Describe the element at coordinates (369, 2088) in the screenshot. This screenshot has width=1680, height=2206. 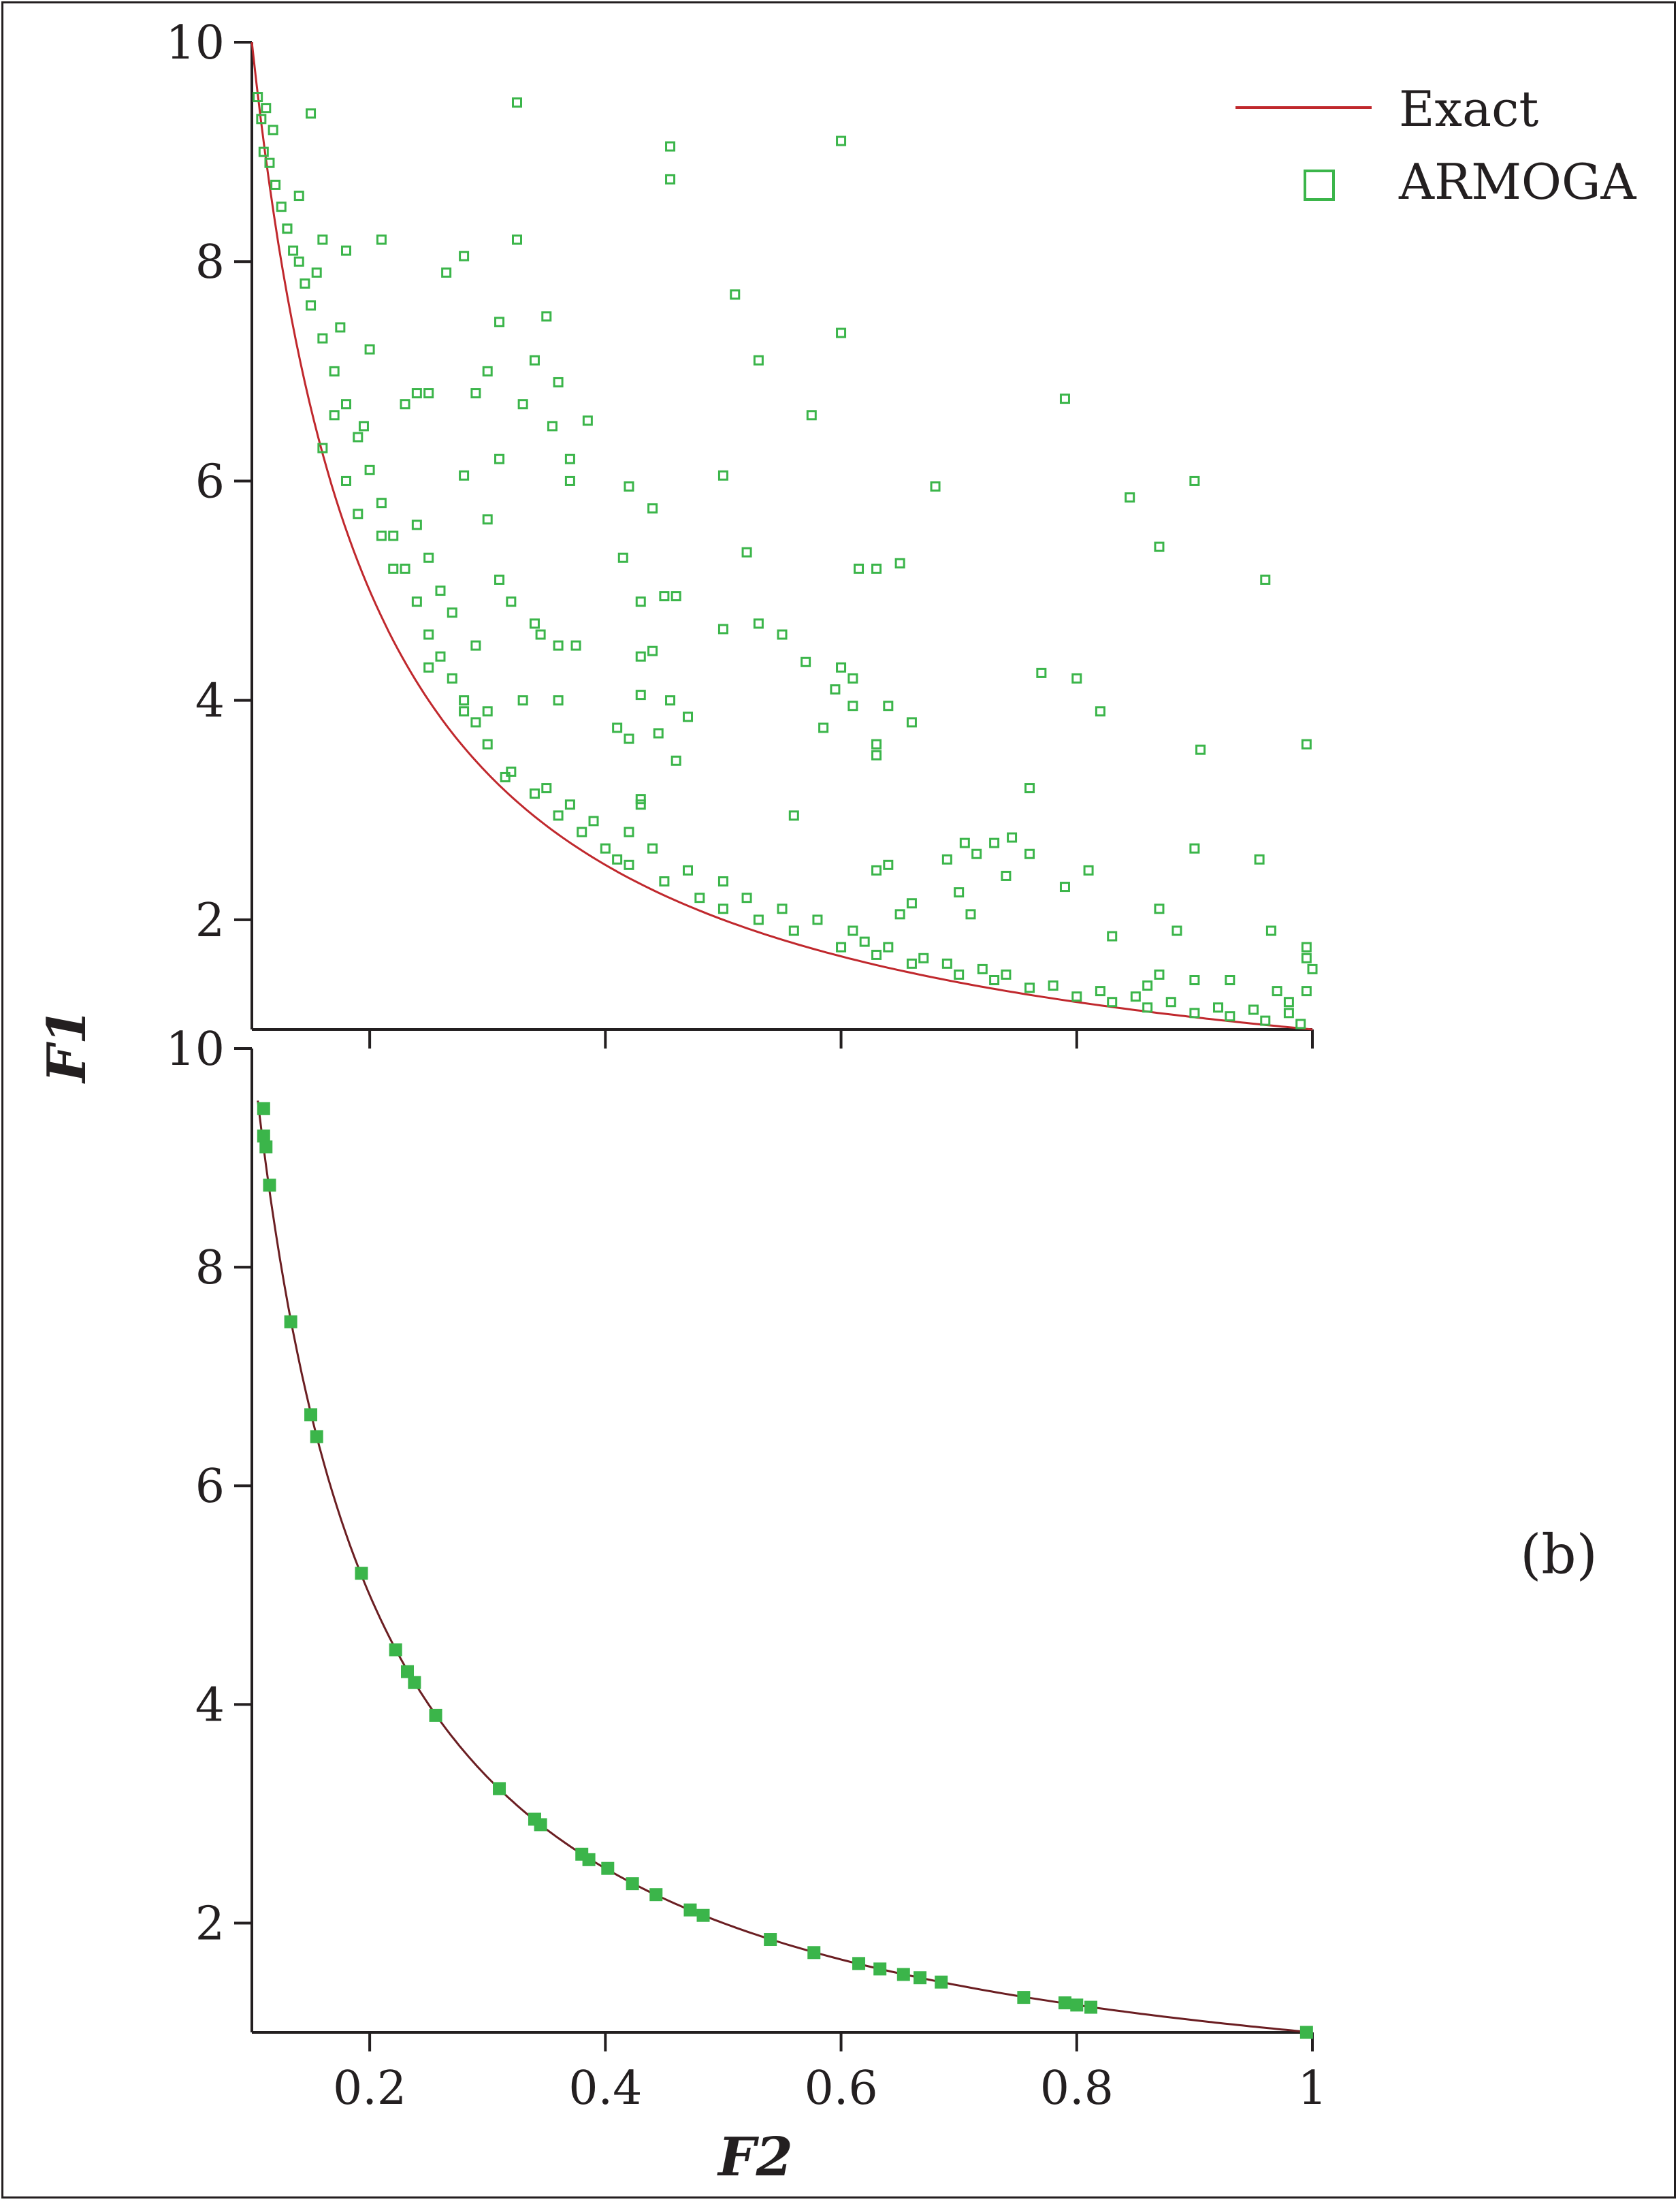
I see `bottom-x-tick-label: 0.2` at that location.